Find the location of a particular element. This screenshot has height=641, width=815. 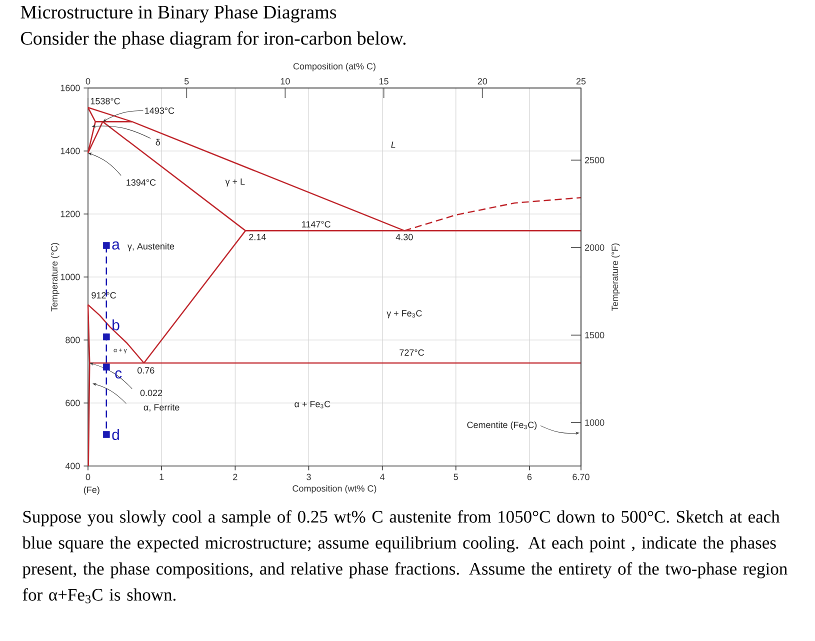

y-tick-label: 1600 is located at coordinates (70, 88).